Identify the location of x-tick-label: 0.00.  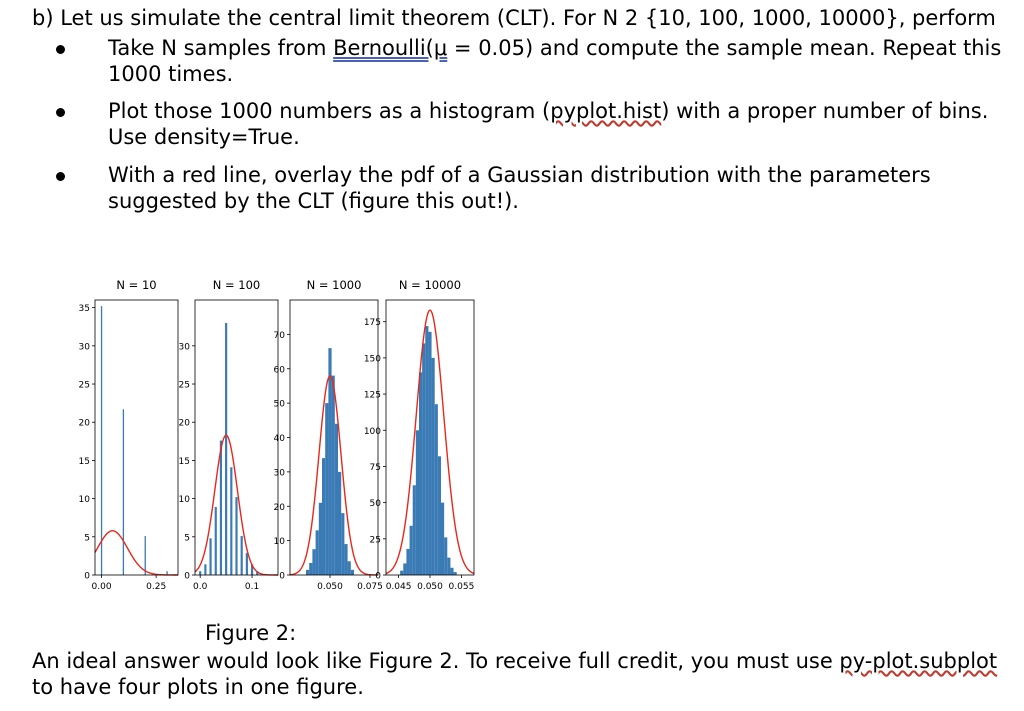
(102, 587).